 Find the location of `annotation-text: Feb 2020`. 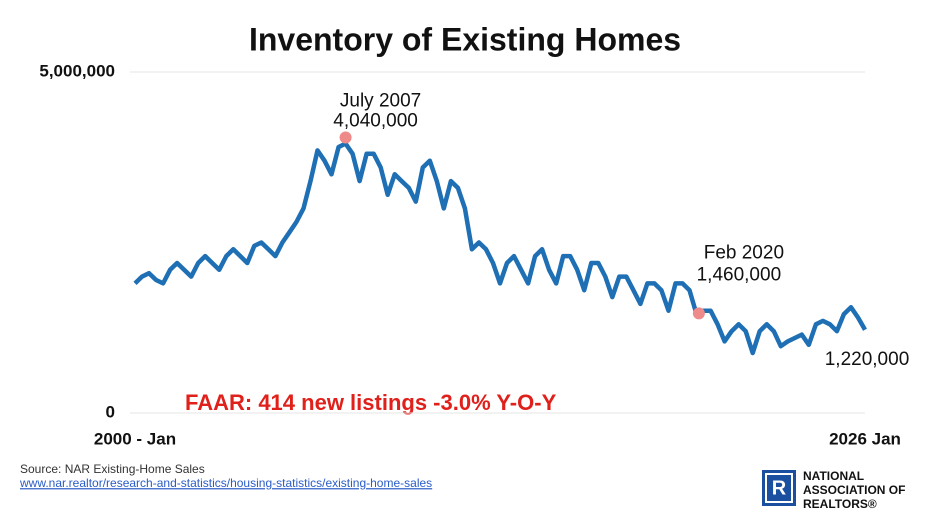

annotation-text: Feb 2020 is located at coordinates (744, 252).